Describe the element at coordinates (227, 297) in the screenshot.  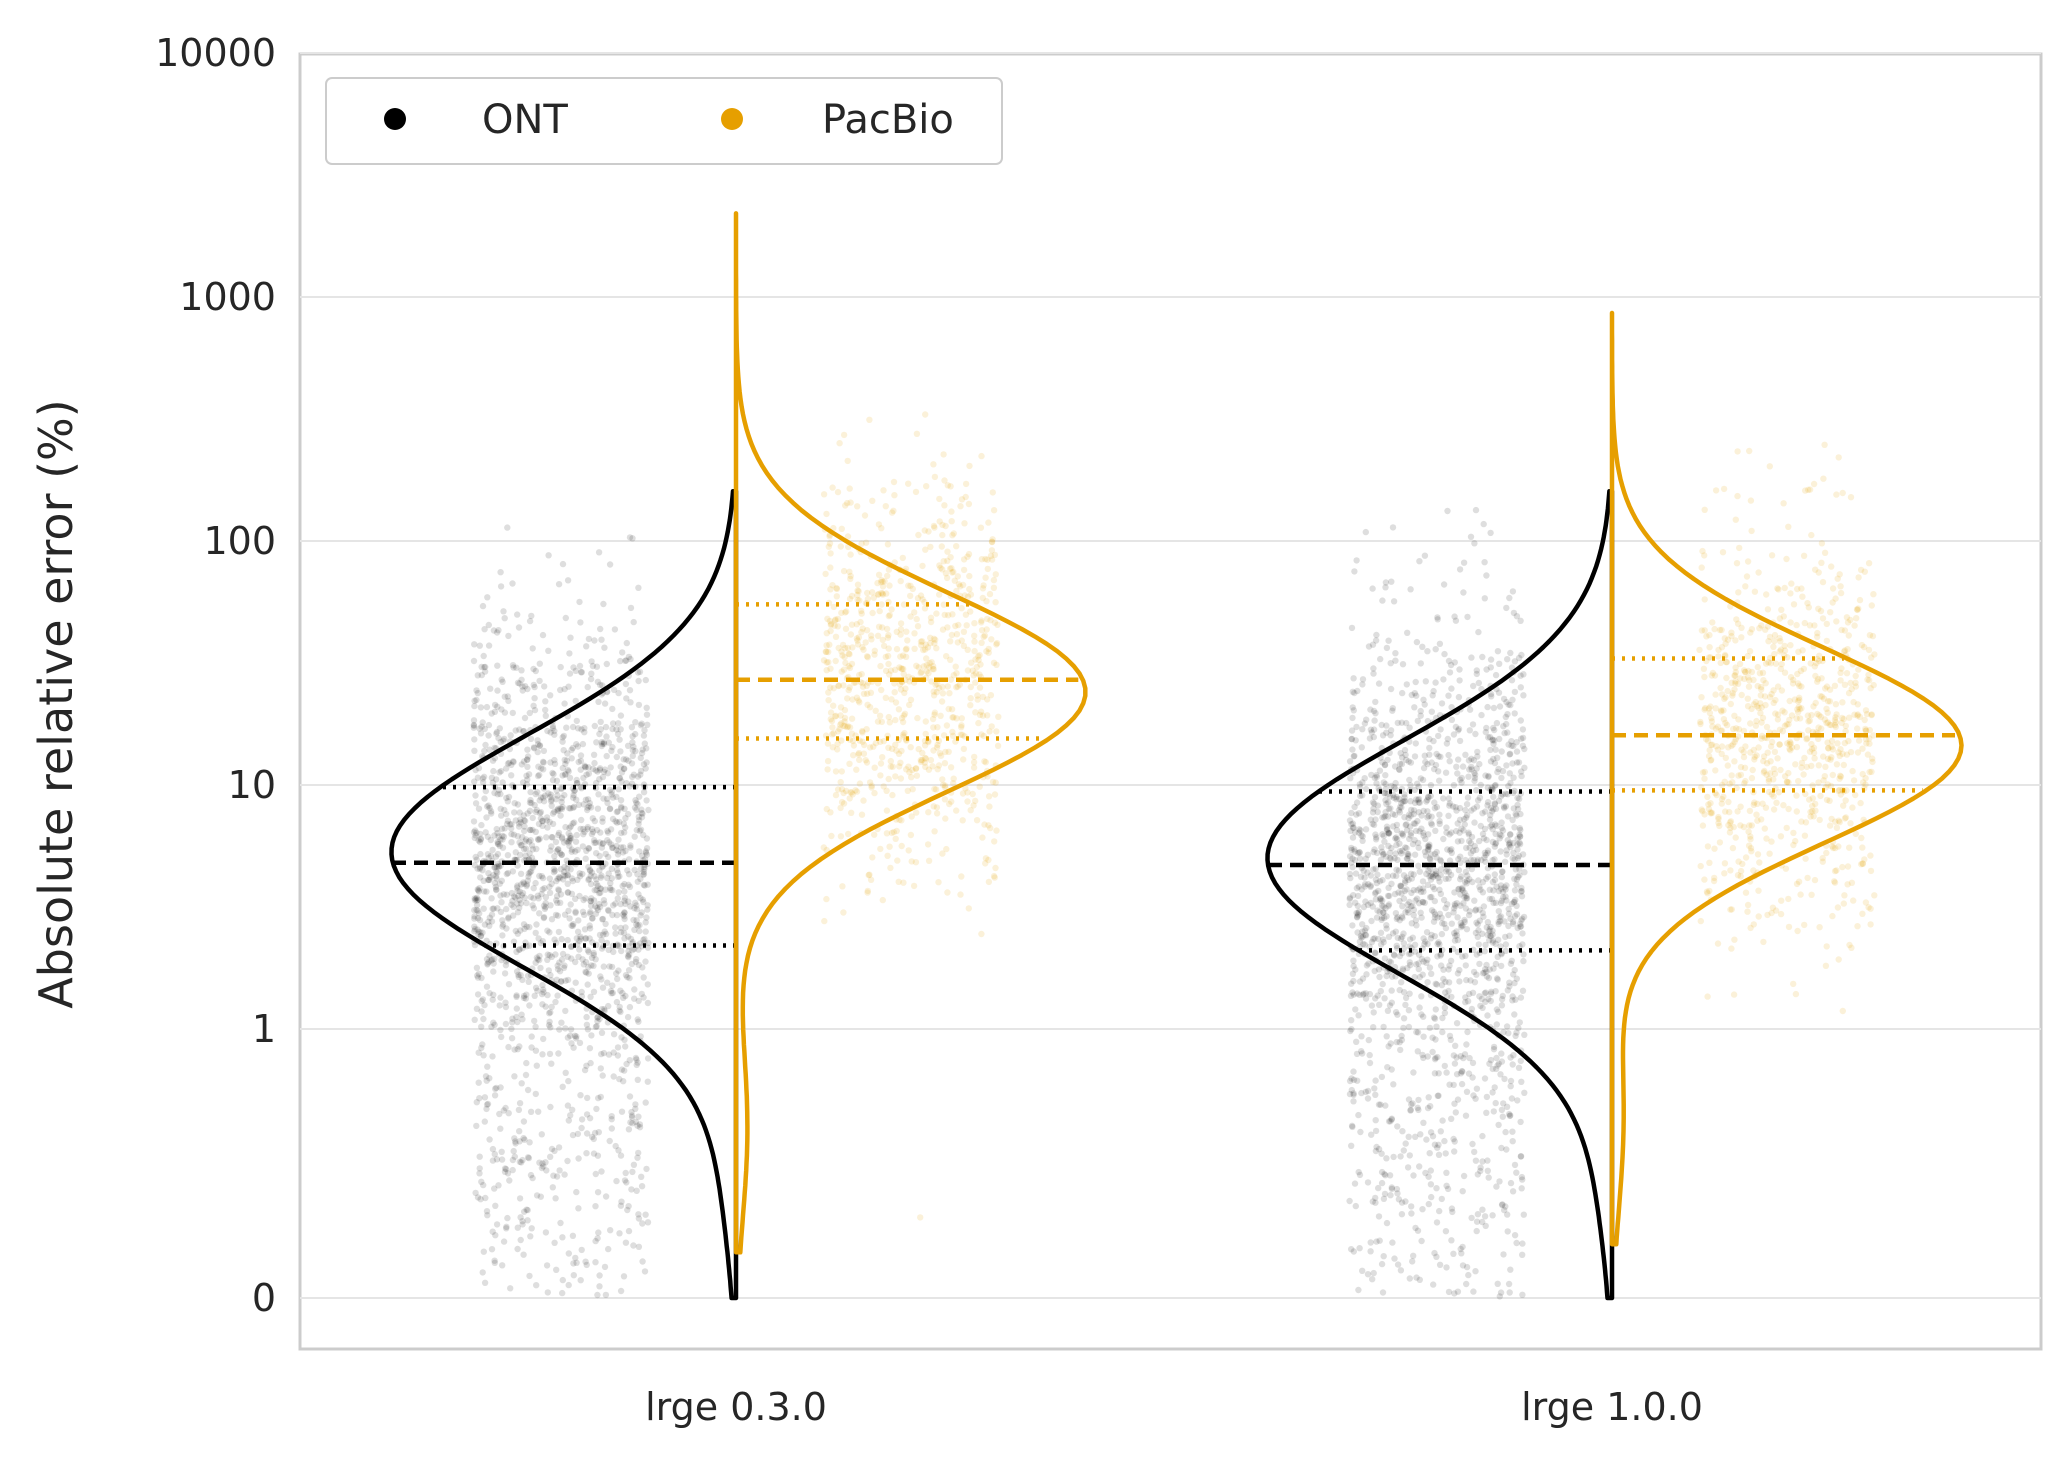
I see `y-tick-label: 1000` at that location.